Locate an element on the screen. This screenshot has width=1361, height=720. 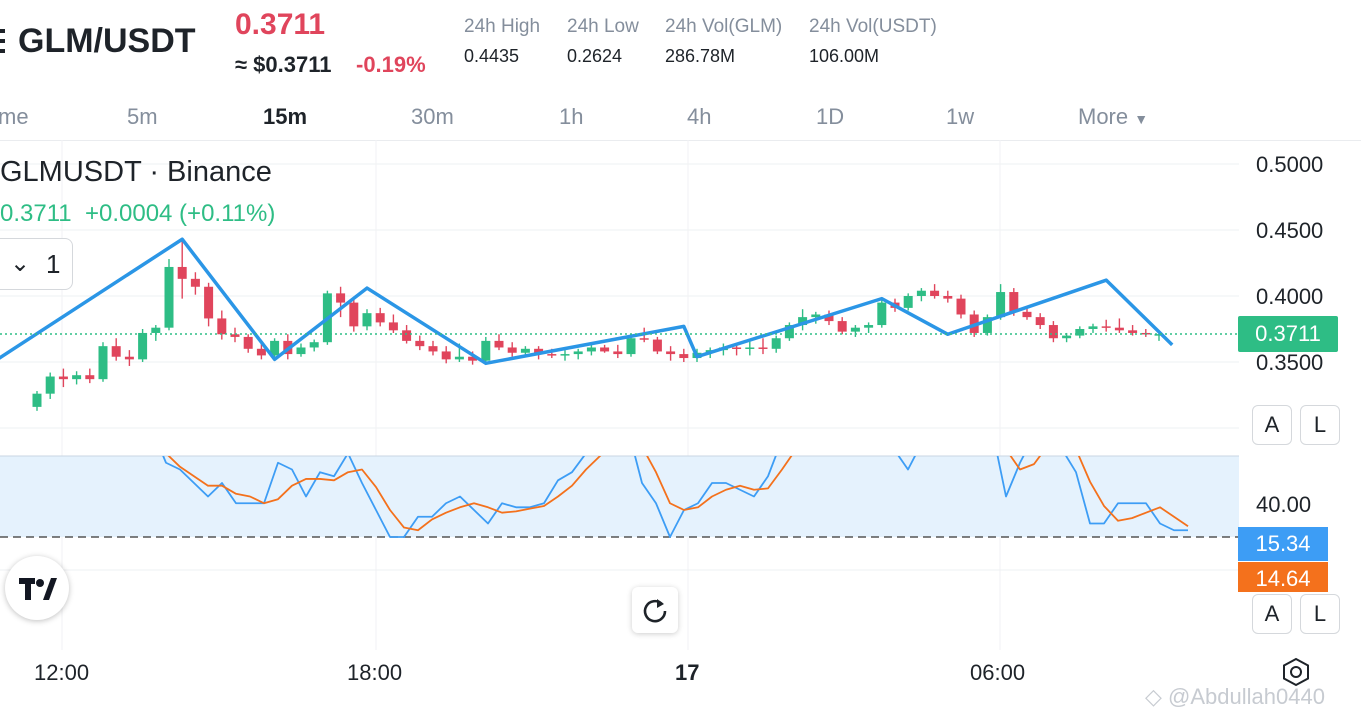
last-price: 0.3711 is located at coordinates (280, 24).